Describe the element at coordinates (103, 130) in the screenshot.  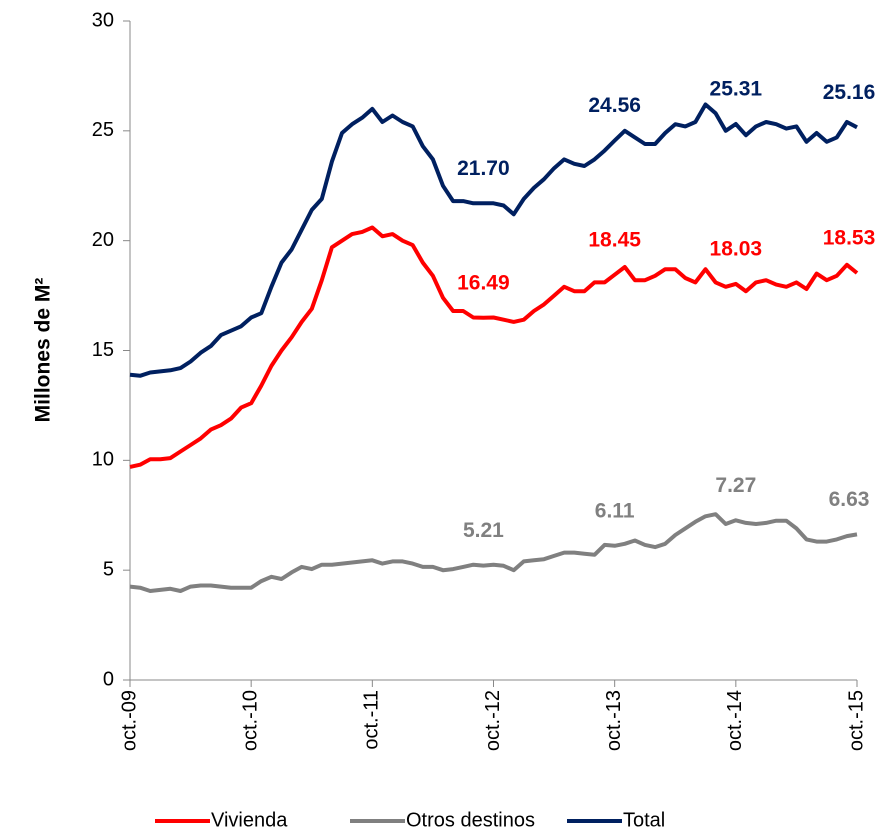
I see `y-tick-label: 25` at that location.